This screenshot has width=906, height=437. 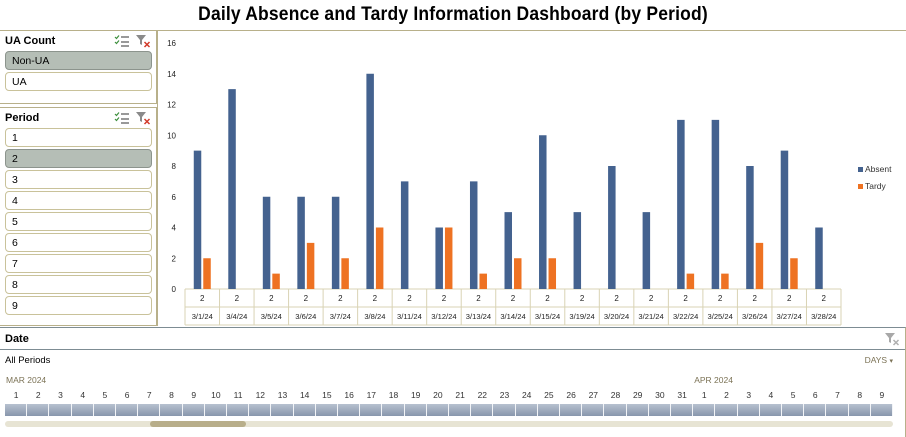 I want to click on timeline-day-label: 9, so click(x=882, y=395).